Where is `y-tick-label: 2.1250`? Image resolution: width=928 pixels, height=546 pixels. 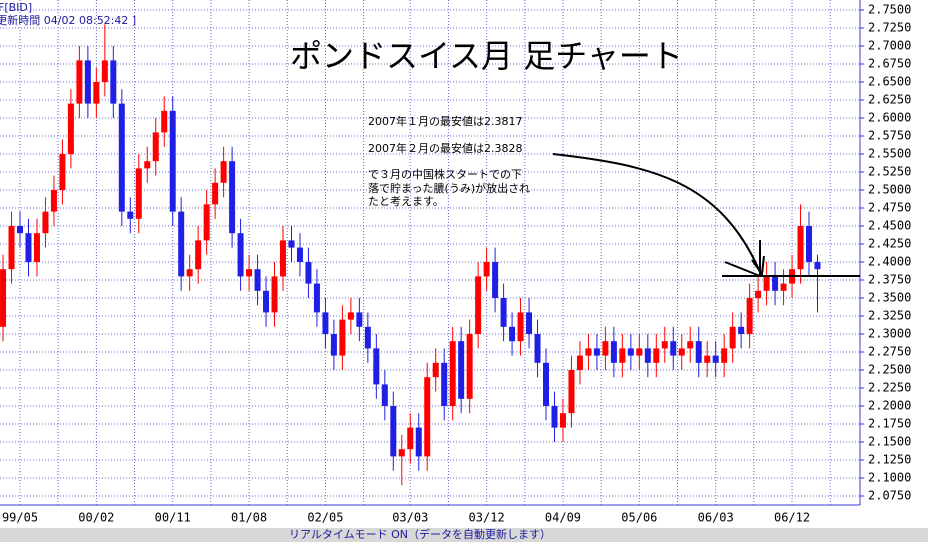
y-tick-label: 2.1250 is located at coordinates (889, 460).